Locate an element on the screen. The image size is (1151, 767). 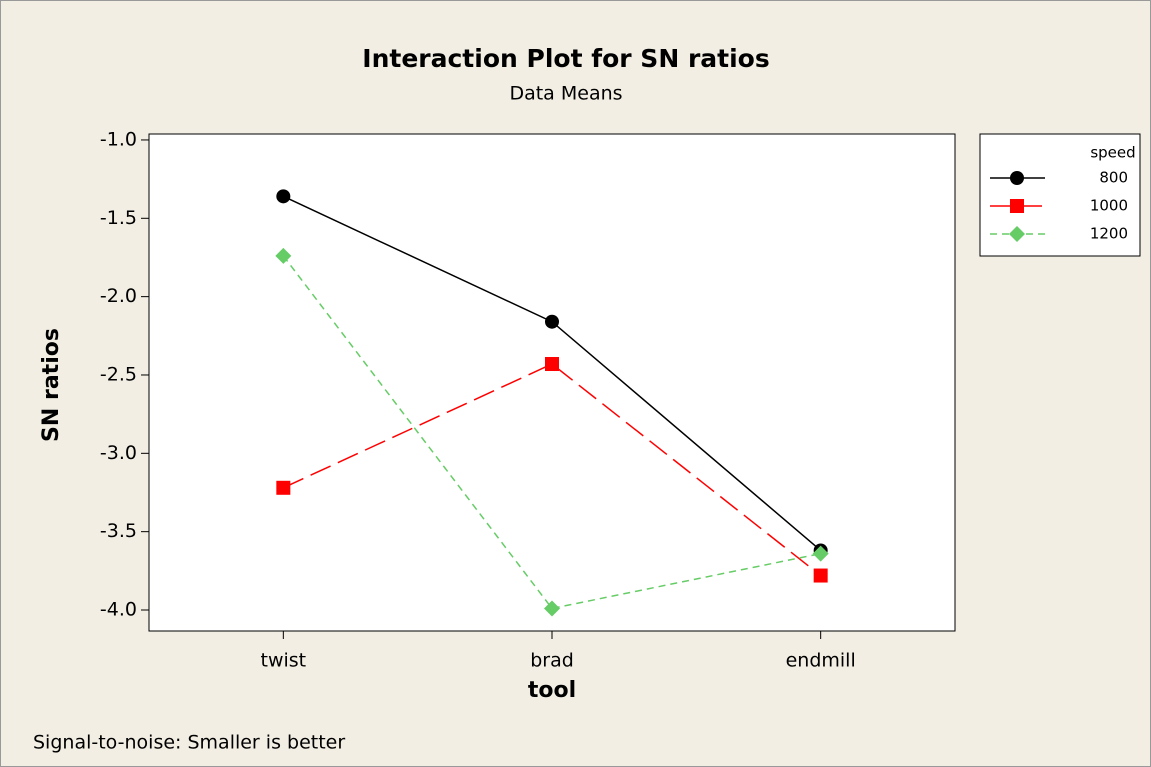
legend-label: 800 is located at coordinates (1113, 178).